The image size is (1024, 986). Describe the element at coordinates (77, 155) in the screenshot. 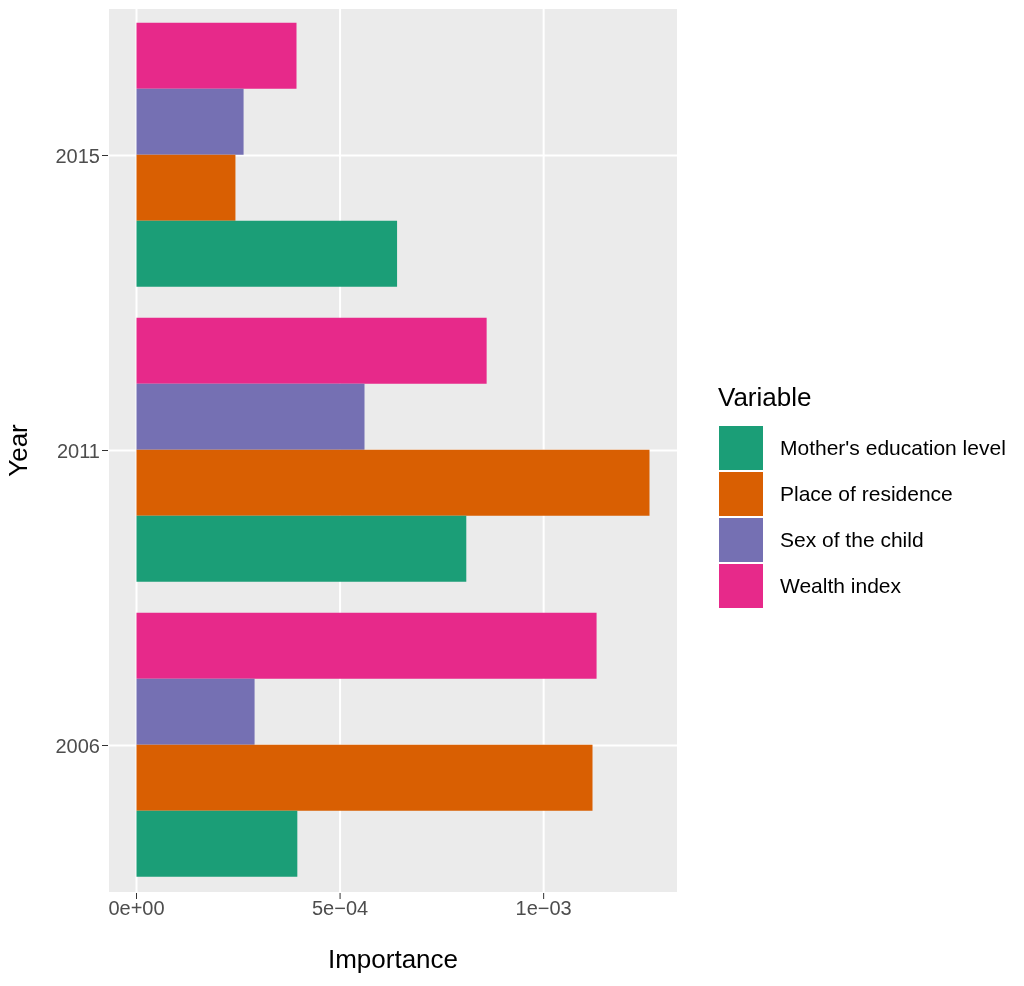

I see `y-tick-label: 2015` at that location.